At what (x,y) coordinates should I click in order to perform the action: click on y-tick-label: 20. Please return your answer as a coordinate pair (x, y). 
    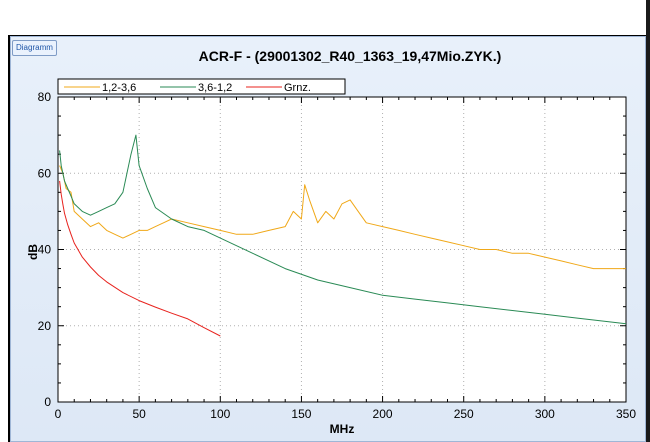
    Looking at the image, I should click on (45, 326).